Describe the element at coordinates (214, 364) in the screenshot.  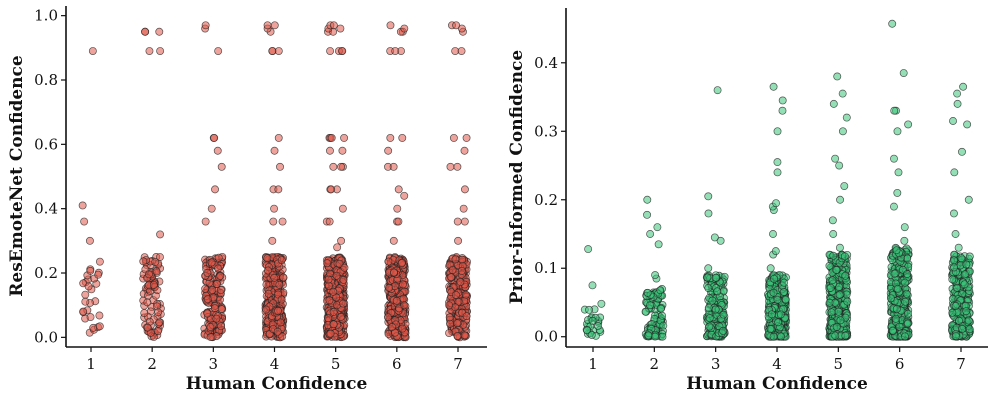
I see `resemotenet-x-tick-label: 3` at that location.